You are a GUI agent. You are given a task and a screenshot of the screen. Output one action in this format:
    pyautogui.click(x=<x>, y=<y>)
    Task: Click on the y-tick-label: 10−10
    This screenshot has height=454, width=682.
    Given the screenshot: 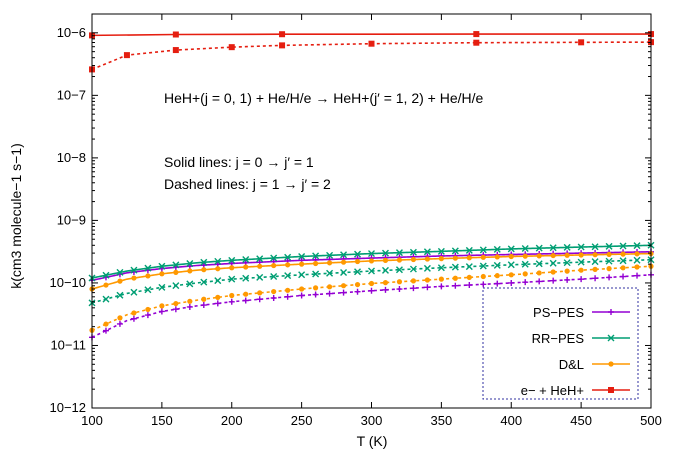 What is the action you would take?
    pyautogui.click(x=67, y=282)
    